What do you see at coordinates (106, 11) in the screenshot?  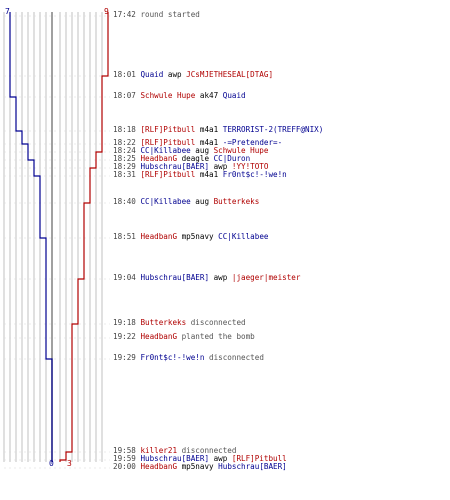 I see `t-start-count: 9` at bounding box center [106, 11].